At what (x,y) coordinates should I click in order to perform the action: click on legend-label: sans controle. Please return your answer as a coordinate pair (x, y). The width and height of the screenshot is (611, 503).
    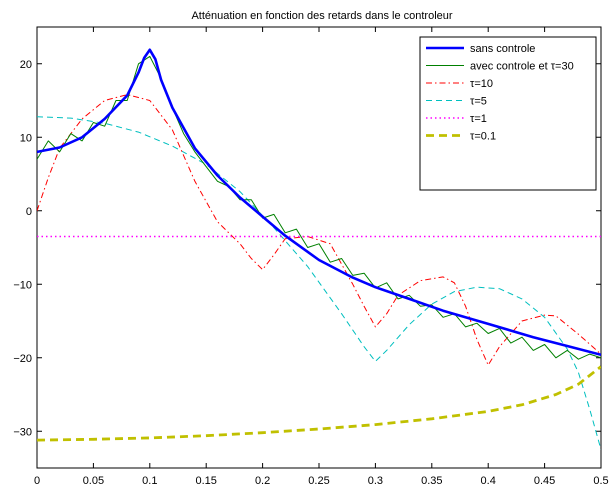
    Looking at the image, I should click on (502, 49).